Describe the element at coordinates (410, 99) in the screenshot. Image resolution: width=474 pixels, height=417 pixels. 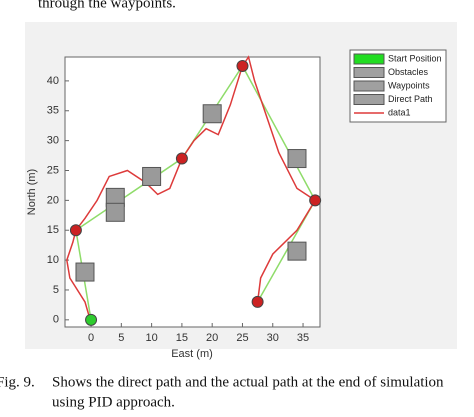
I see `legend-label: Direct Path` at that location.